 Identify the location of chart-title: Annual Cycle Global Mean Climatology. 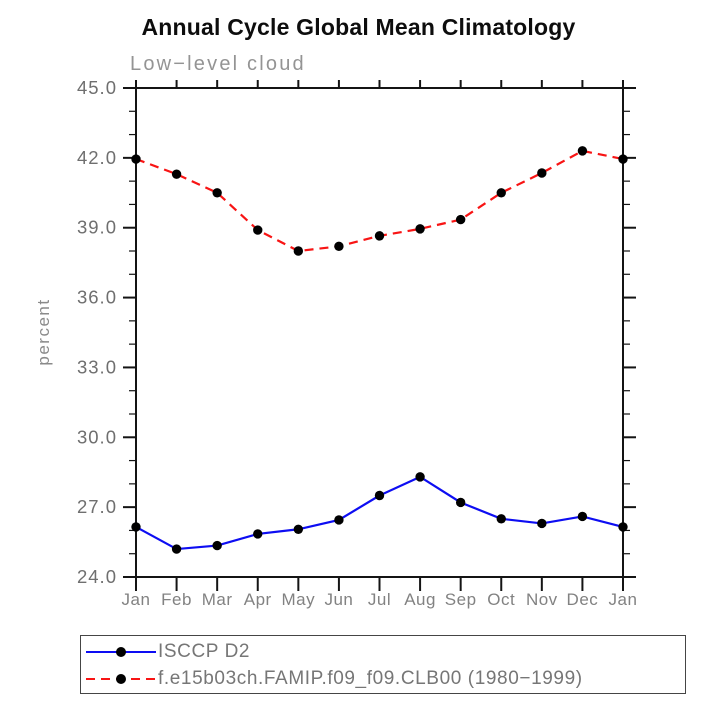
(358, 27).